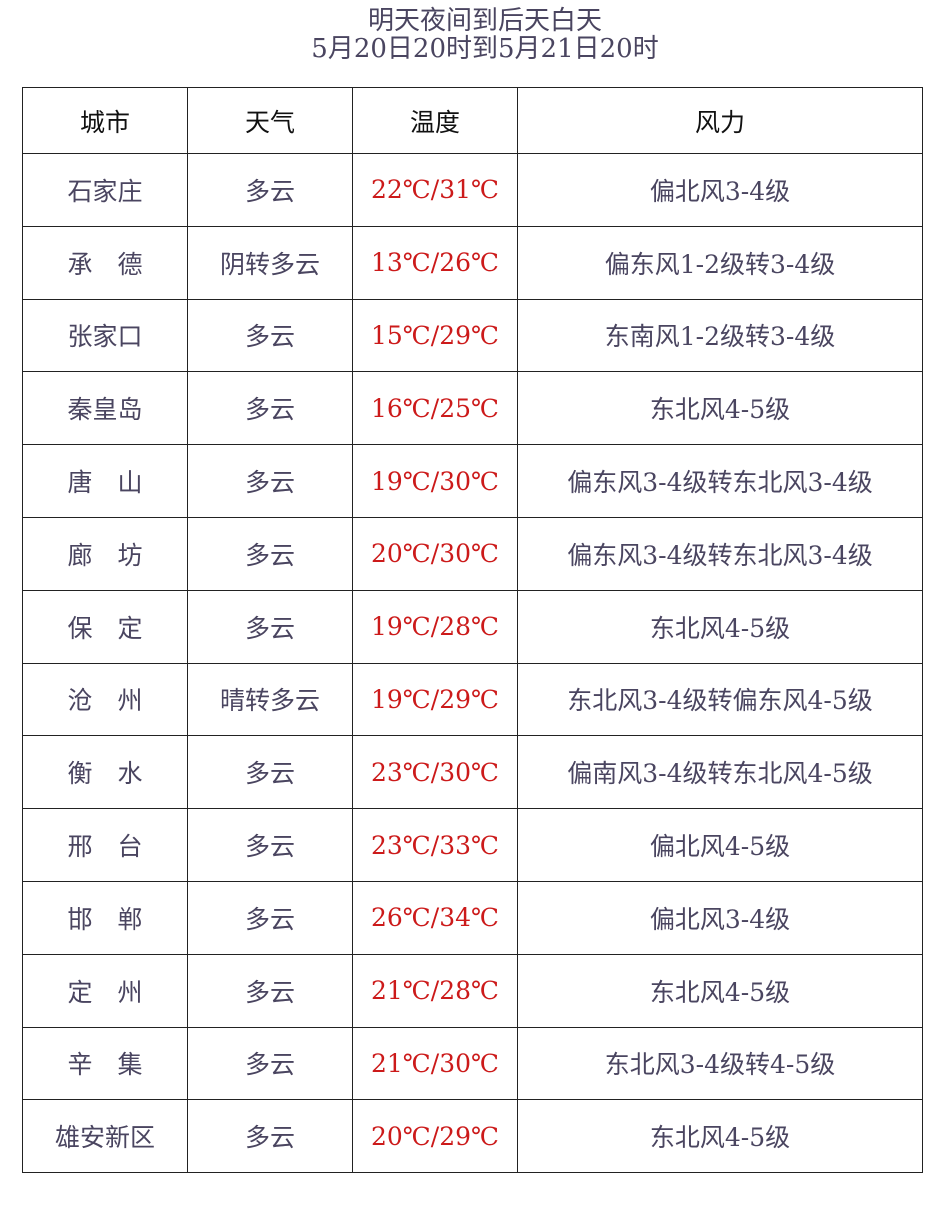 Image resolution: width=942 pixels, height=1218 pixels. I want to click on table-row: 张家口 多云 15℃/29℃ 东南风1-2级转3-4级, so click(472, 335).